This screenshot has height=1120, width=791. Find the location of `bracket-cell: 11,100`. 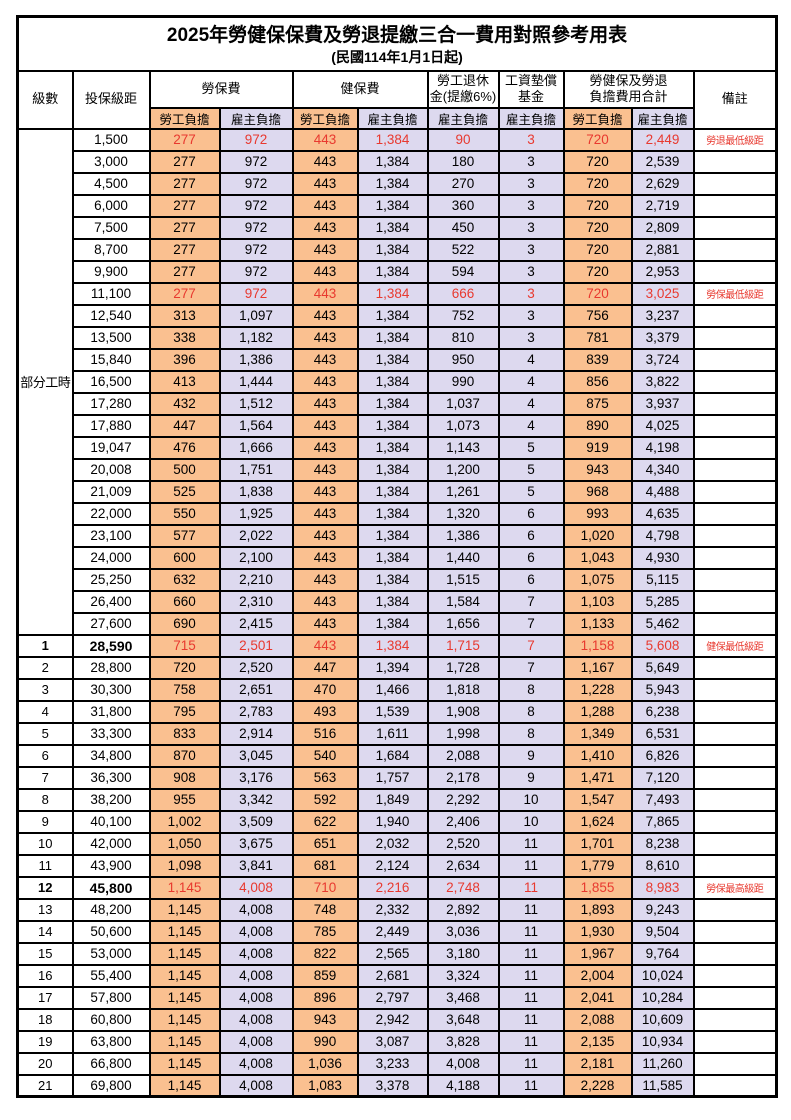

bracket-cell: 11,100 is located at coordinates (111, 293).